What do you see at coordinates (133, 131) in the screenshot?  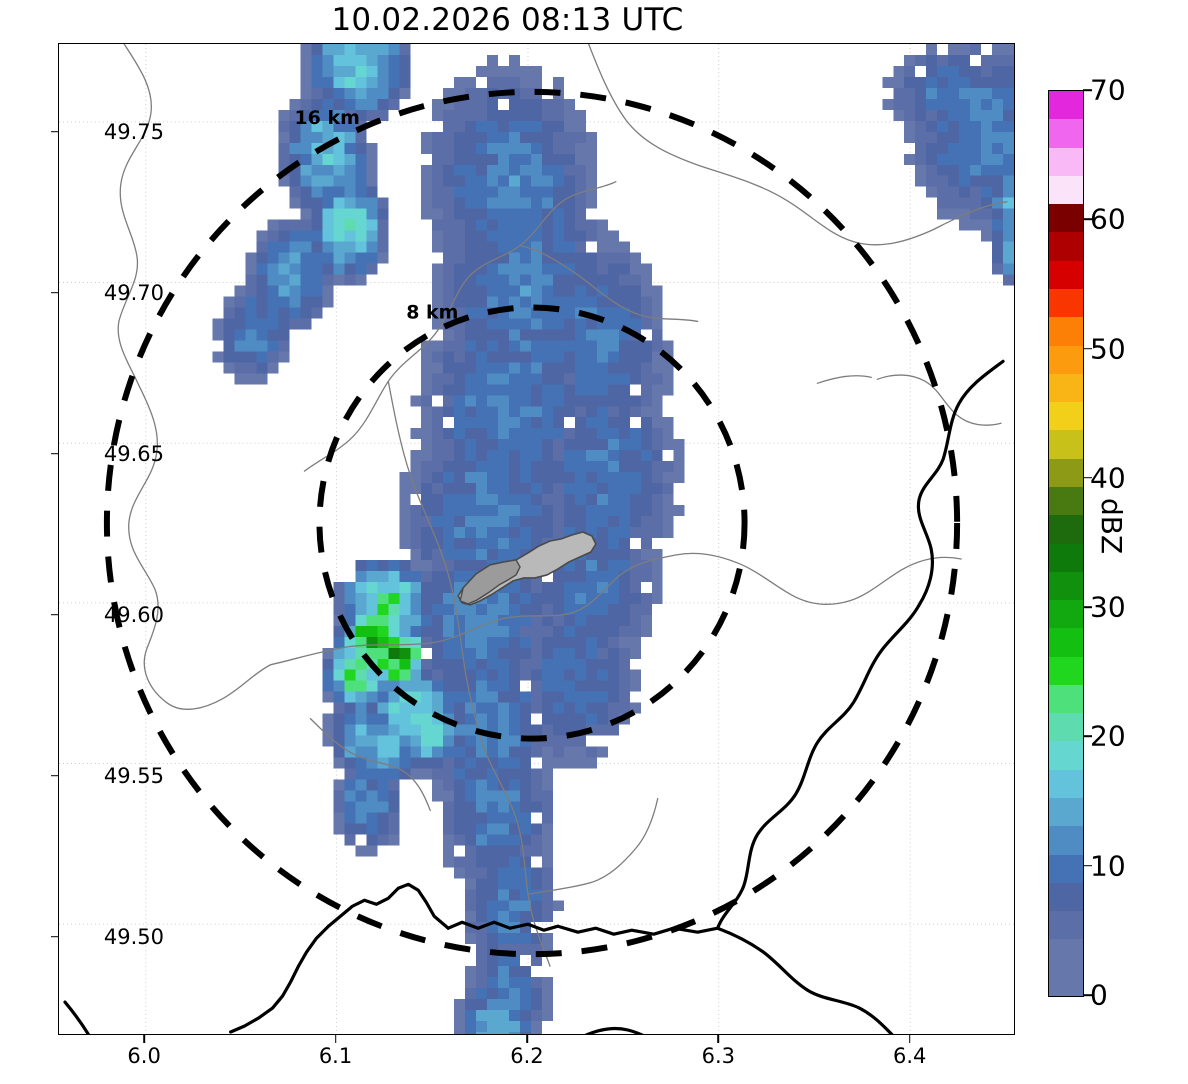 I see `y-axis-tick-label: 49.75` at bounding box center [133, 131].